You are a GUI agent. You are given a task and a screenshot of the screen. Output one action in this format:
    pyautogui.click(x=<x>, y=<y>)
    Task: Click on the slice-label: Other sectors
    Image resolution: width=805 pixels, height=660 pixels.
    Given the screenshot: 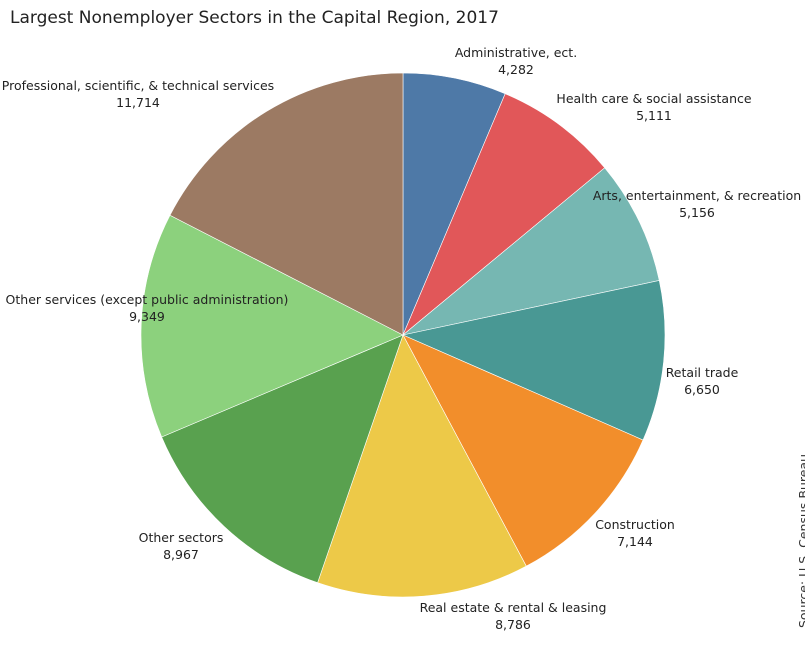 What is the action you would take?
    pyautogui.click(x=181, y=537)
    